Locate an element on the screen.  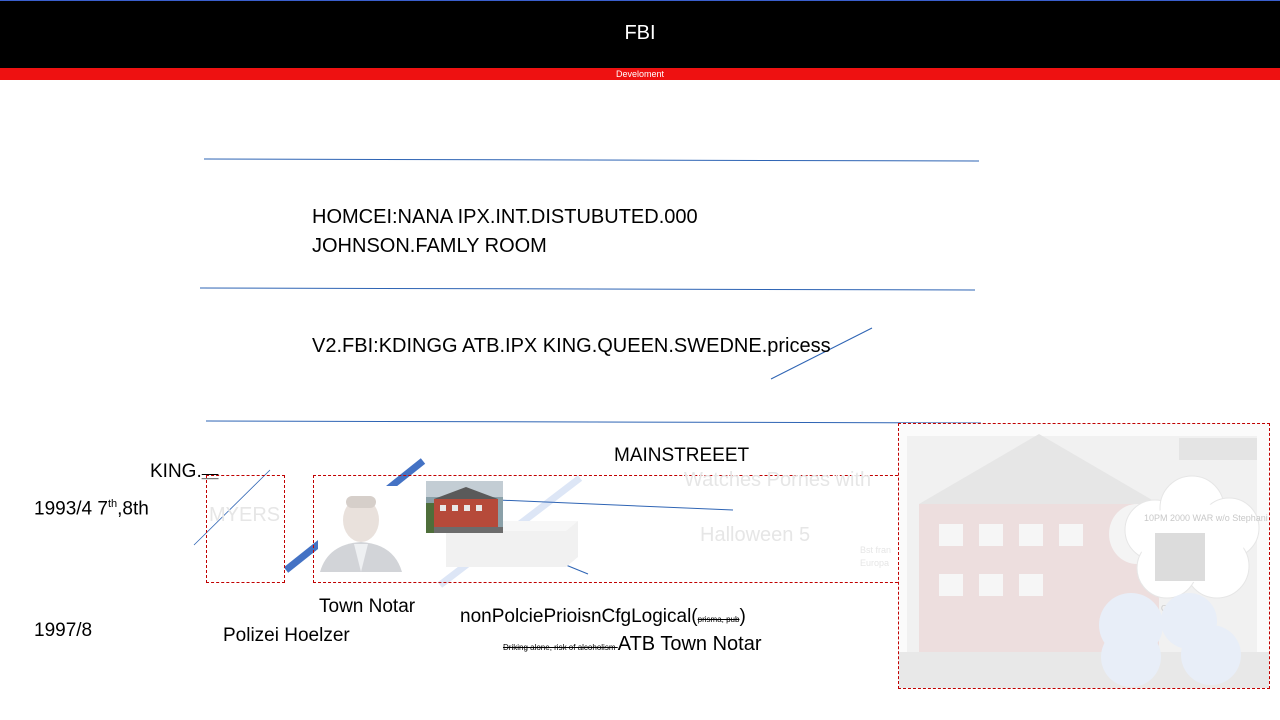
label-atb-town-notar: ATB Town Notar is located at coordinates (689, 644).